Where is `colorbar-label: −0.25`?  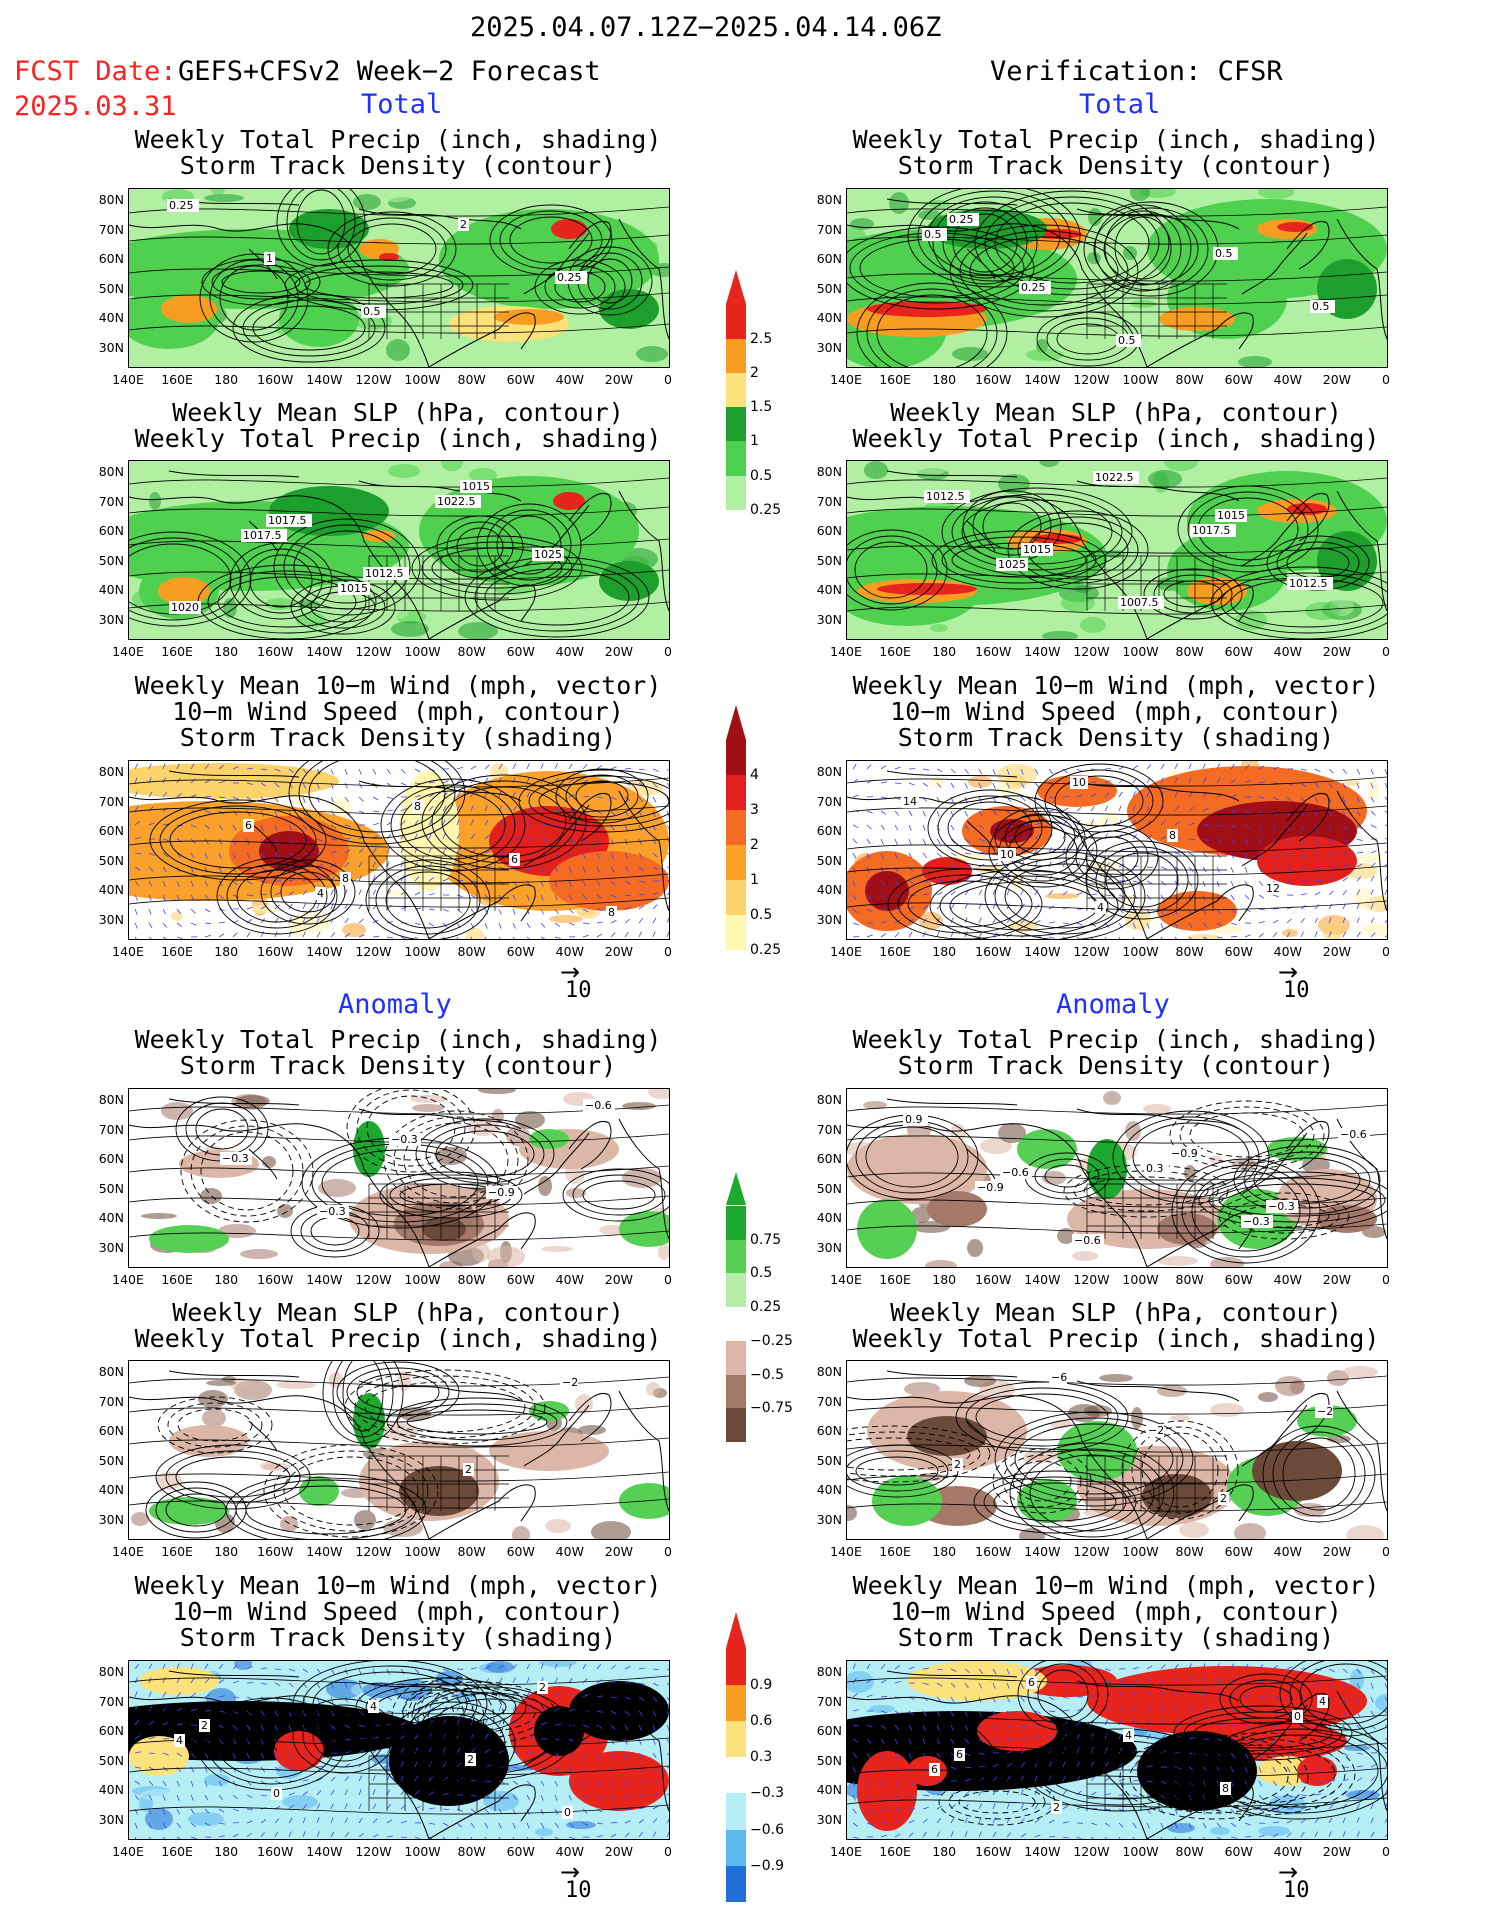
colorbar-label: −0.25 is located at coordinates (771, 1340).